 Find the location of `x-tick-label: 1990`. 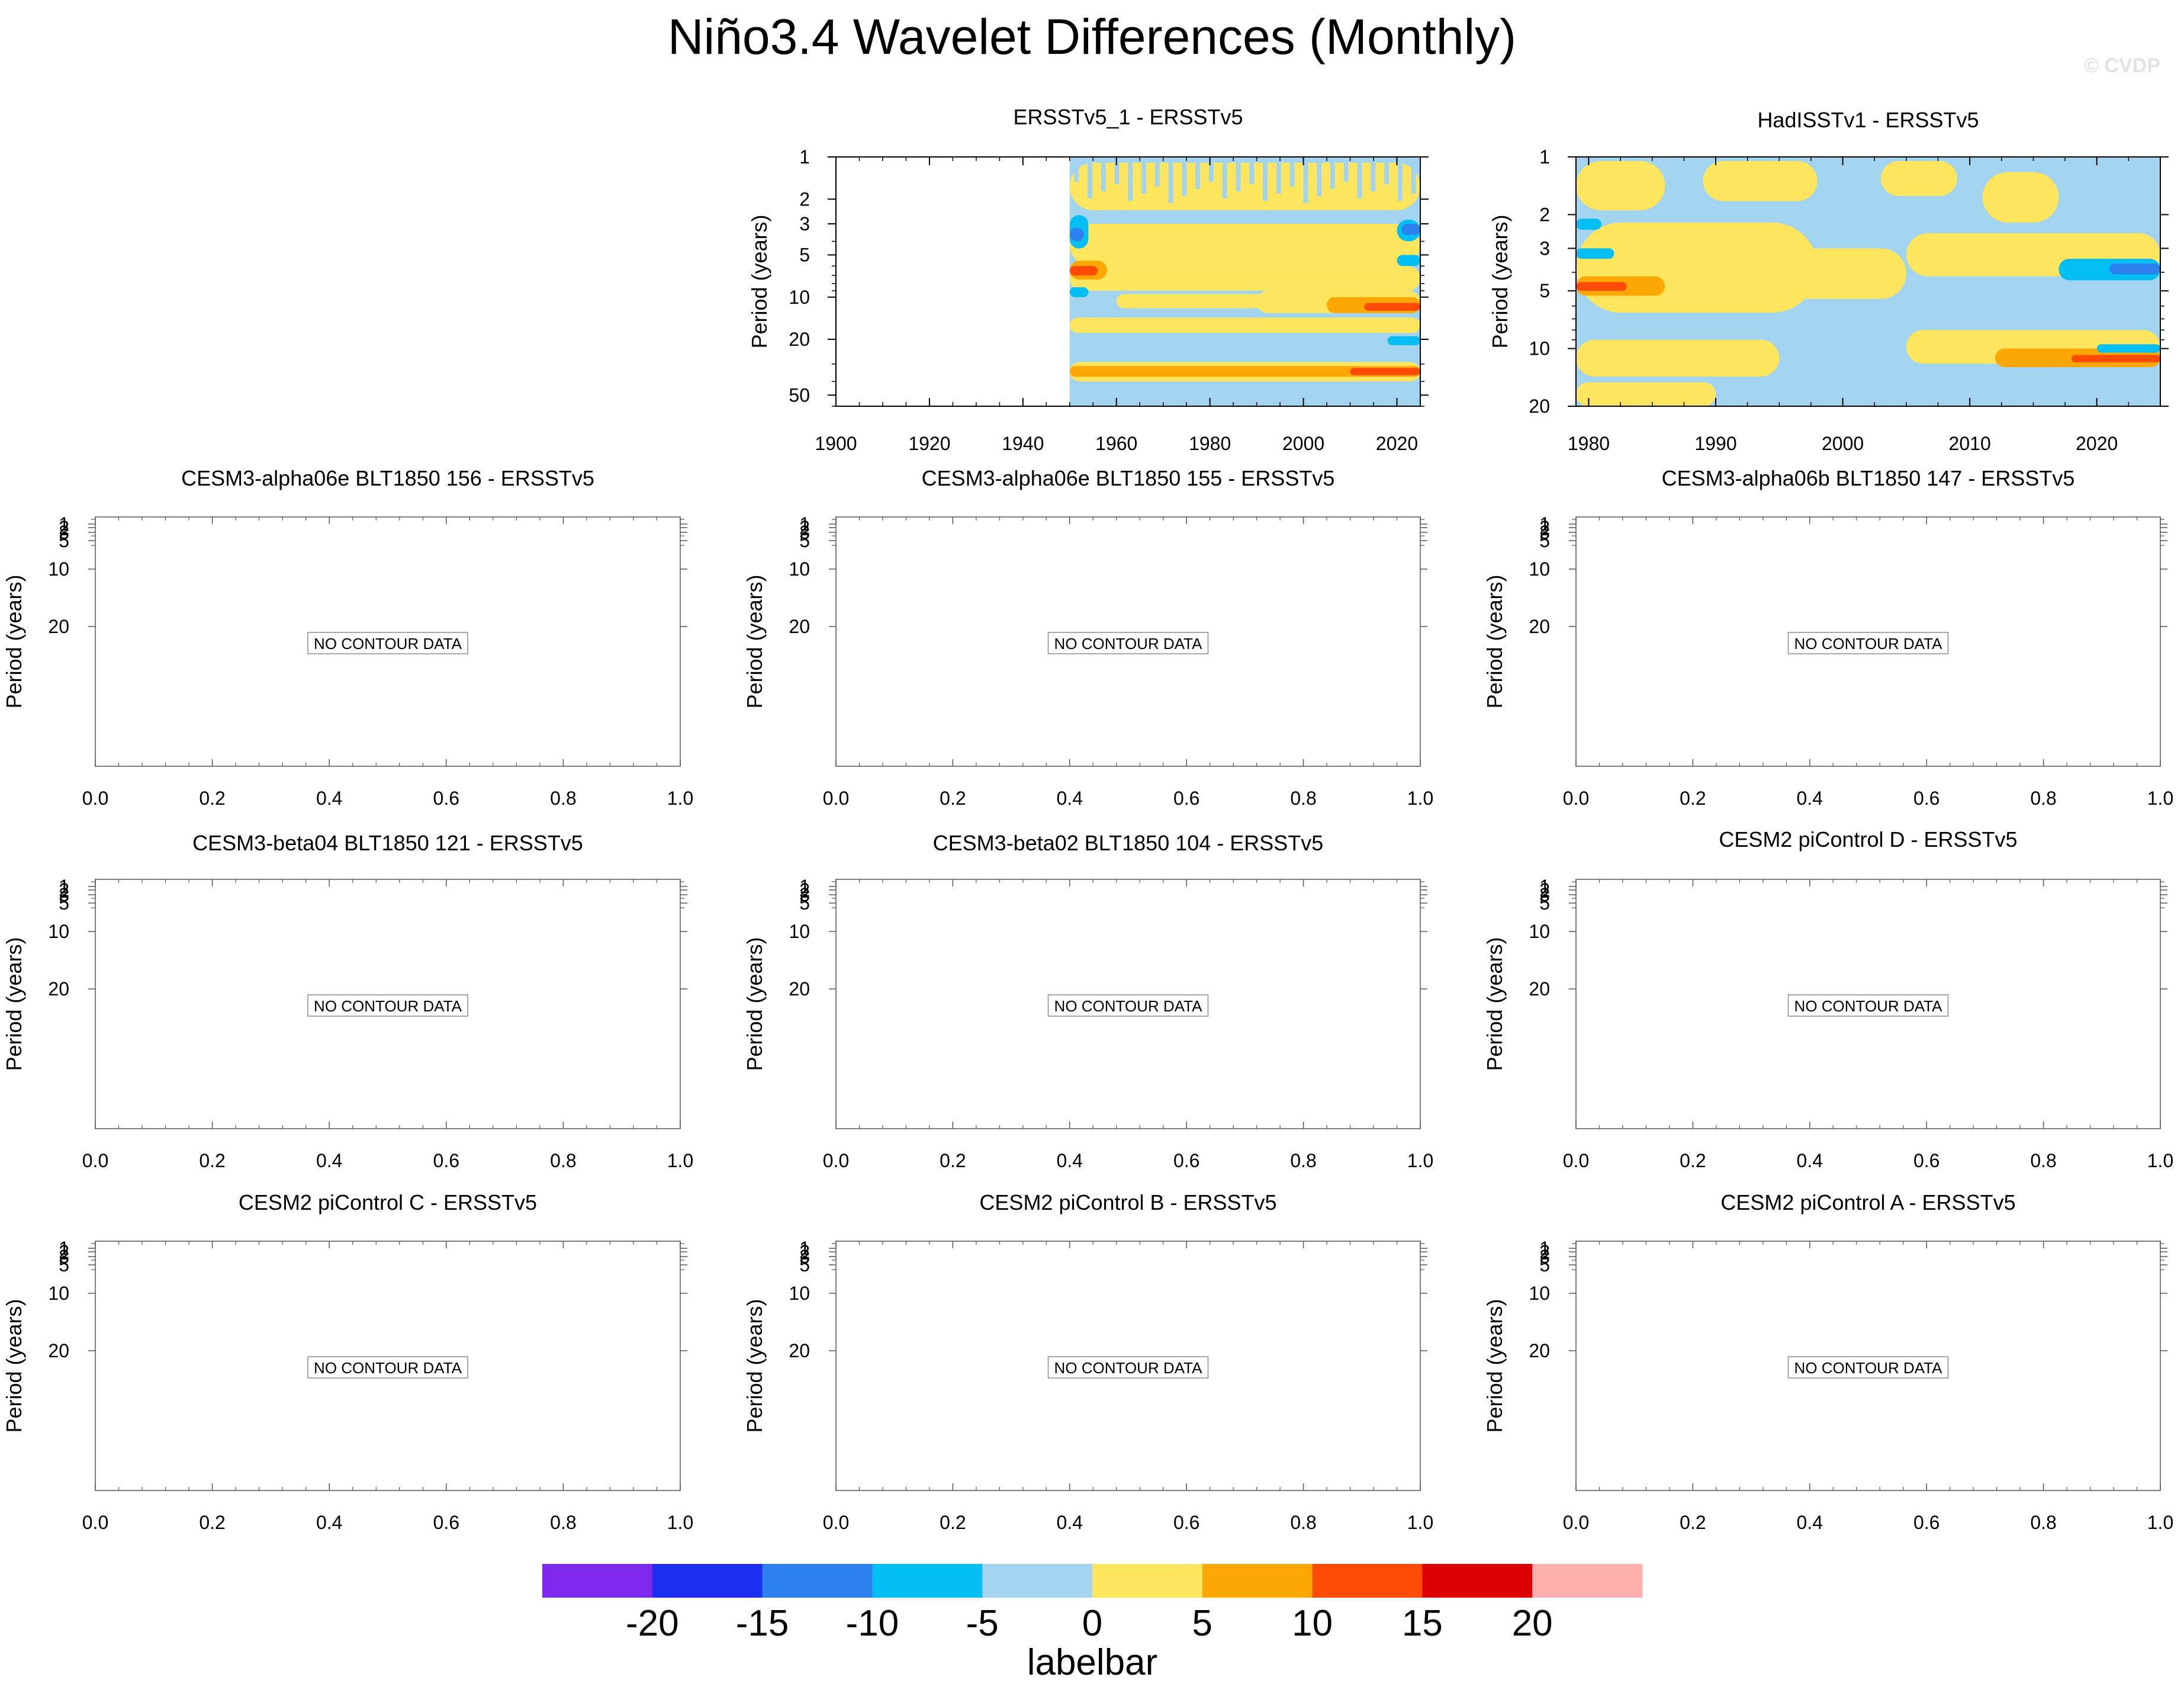

x-tick-label: 1990 is located at coordinates (1715, 443).